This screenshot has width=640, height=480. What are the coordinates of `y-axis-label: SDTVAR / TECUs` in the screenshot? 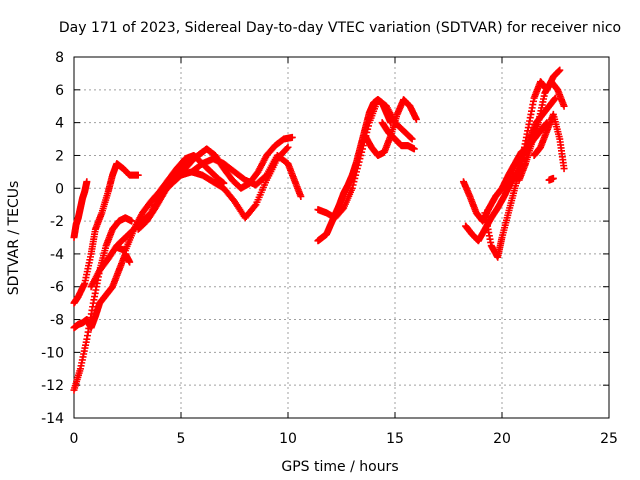 It's located at (14, 238).